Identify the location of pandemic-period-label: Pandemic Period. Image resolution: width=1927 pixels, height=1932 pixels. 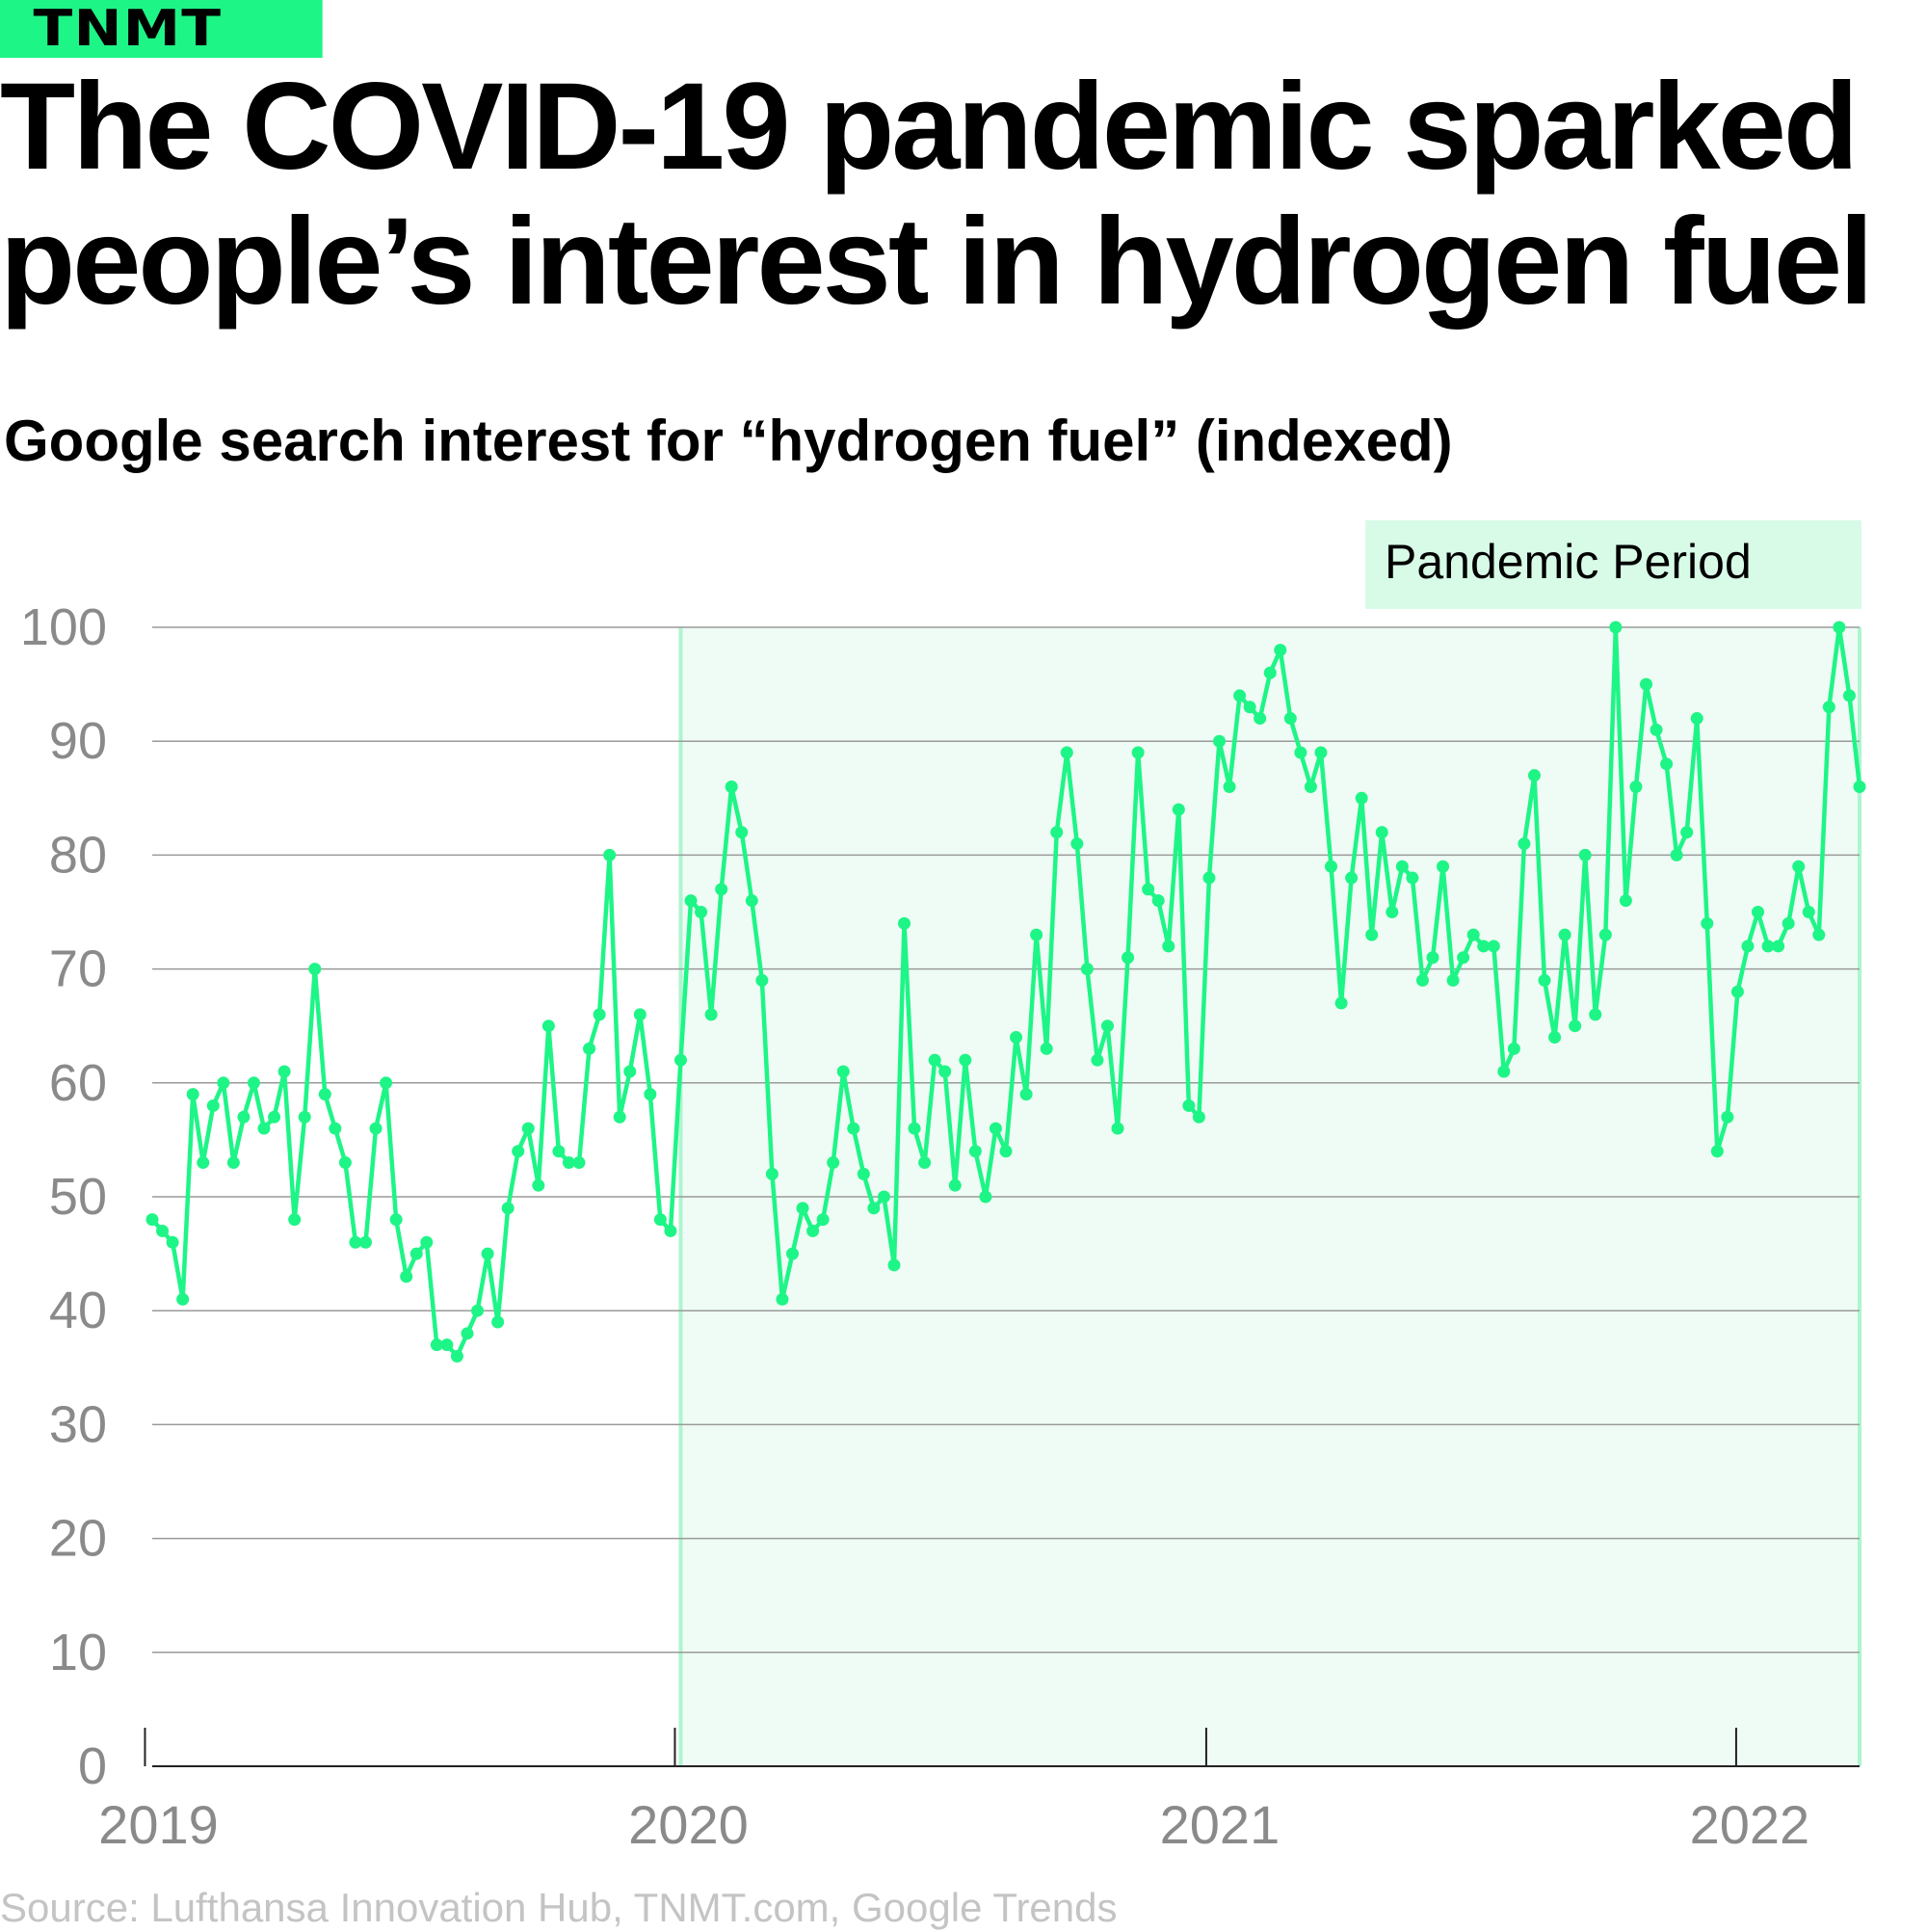
(1568, 562).